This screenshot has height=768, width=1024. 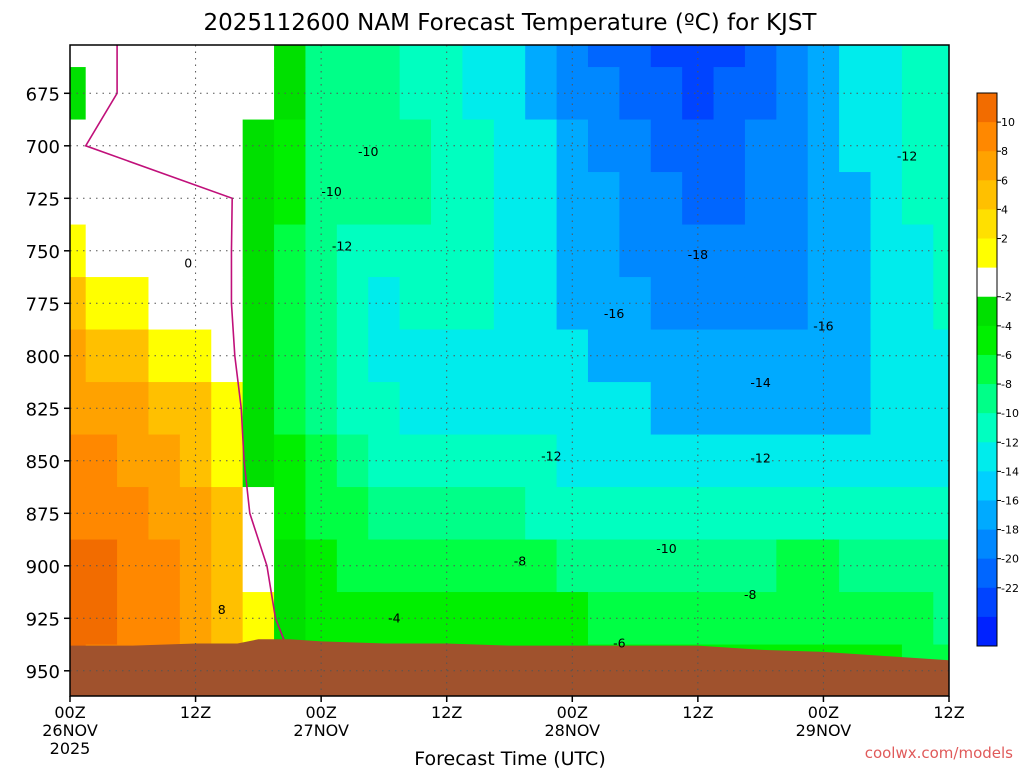 I want to click on y-tick-label: 875, so click(x=43, y=514).